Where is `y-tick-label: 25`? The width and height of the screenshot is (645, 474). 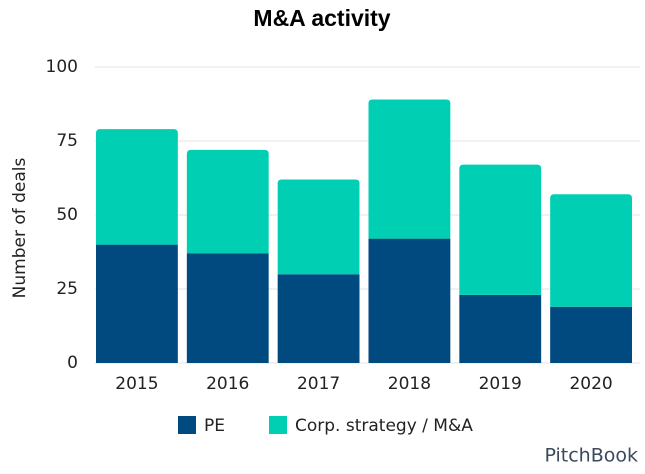 y-tick-label: 25 is located at coordinates (67, 289).